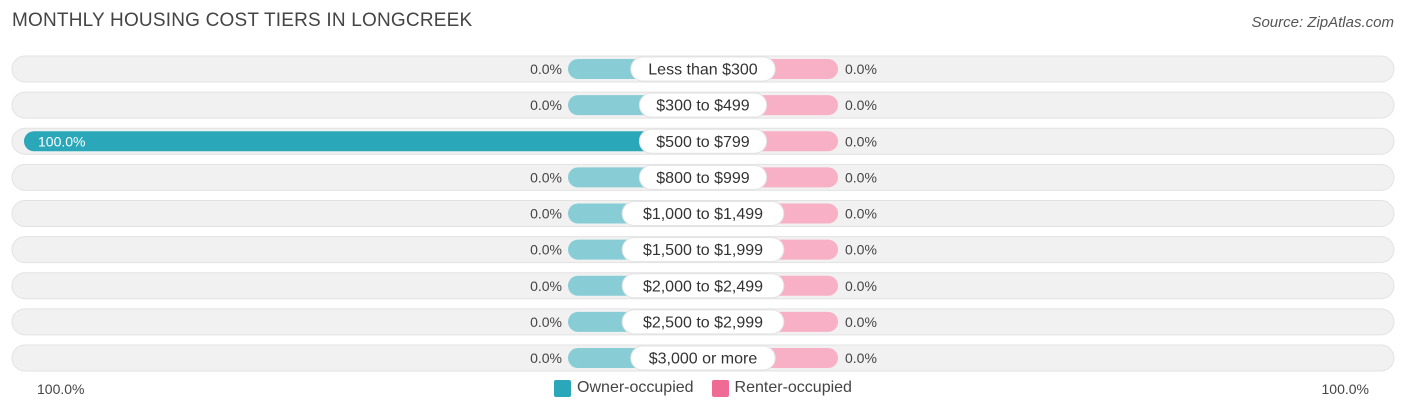 This screenshot has height=414, width=1406. Describe the element at coordinates (1322, 22) in the screenshot. I see `source-label: Source: ZipAtlas.com` at that location.